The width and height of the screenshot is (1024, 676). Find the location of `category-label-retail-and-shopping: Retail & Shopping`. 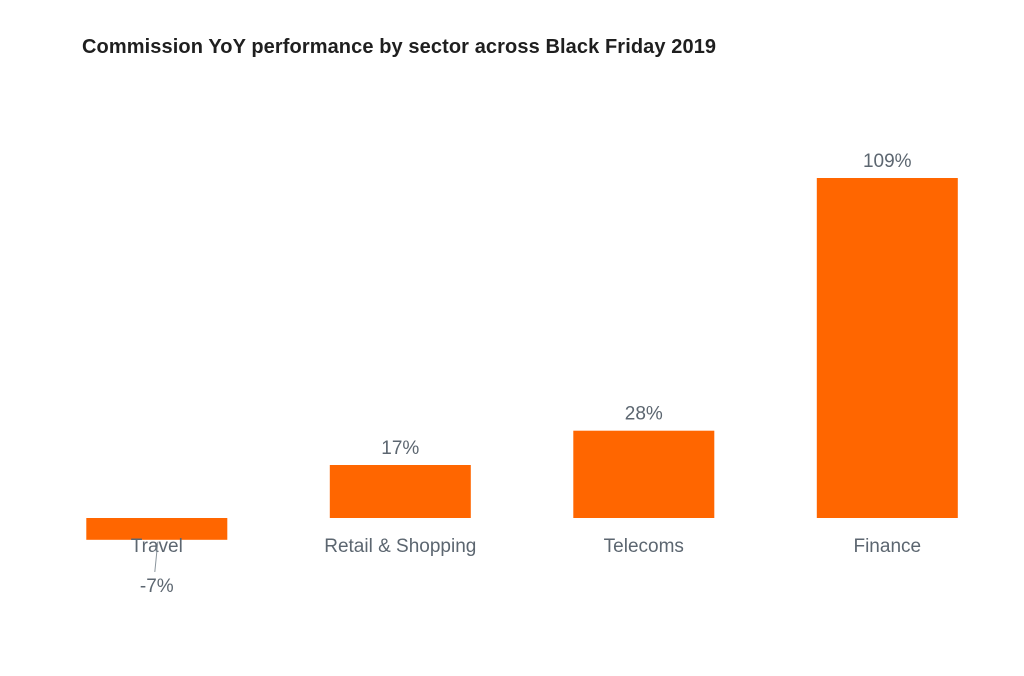

category-label-retail-and-shopping: Retail & Shopping is located at coordinates (400, 546).